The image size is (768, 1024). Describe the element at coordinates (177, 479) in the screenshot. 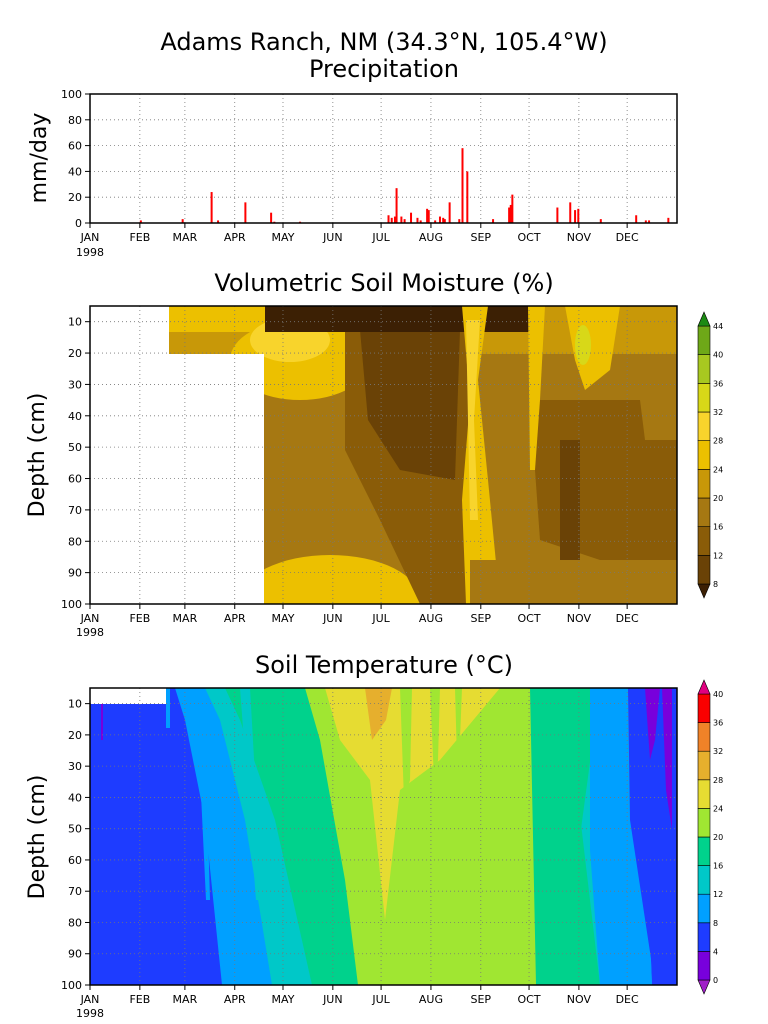

I see `sm-missing-deep` at that location.